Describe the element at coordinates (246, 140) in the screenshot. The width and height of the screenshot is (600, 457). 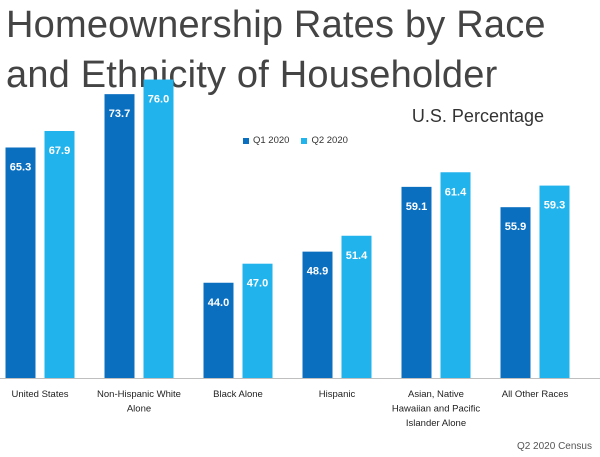
I see `legend-swatch-q1` at that location.